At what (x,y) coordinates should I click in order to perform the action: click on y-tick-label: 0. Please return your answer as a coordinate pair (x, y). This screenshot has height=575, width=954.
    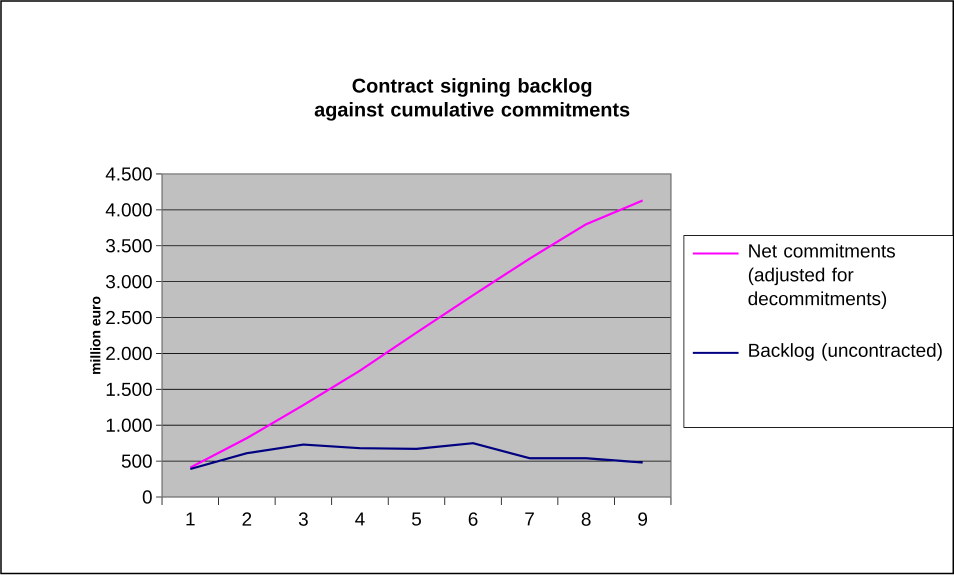
    Looking at the image, I should click on (147, 497).